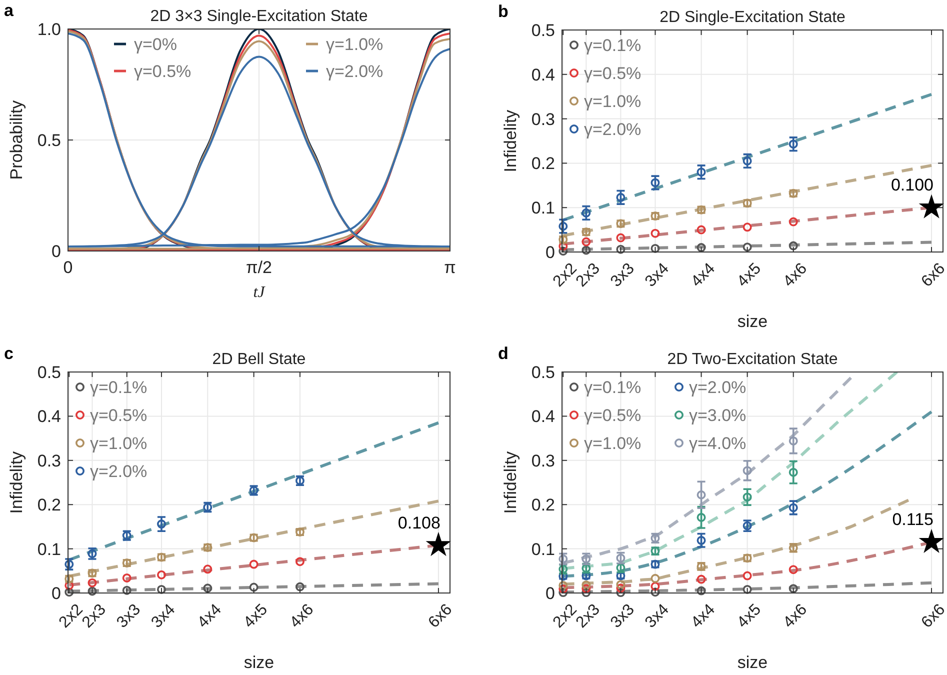 The image size is (947, 675). I want to click on chart-title: 2D Single-Excitation State, so click(753, 17).